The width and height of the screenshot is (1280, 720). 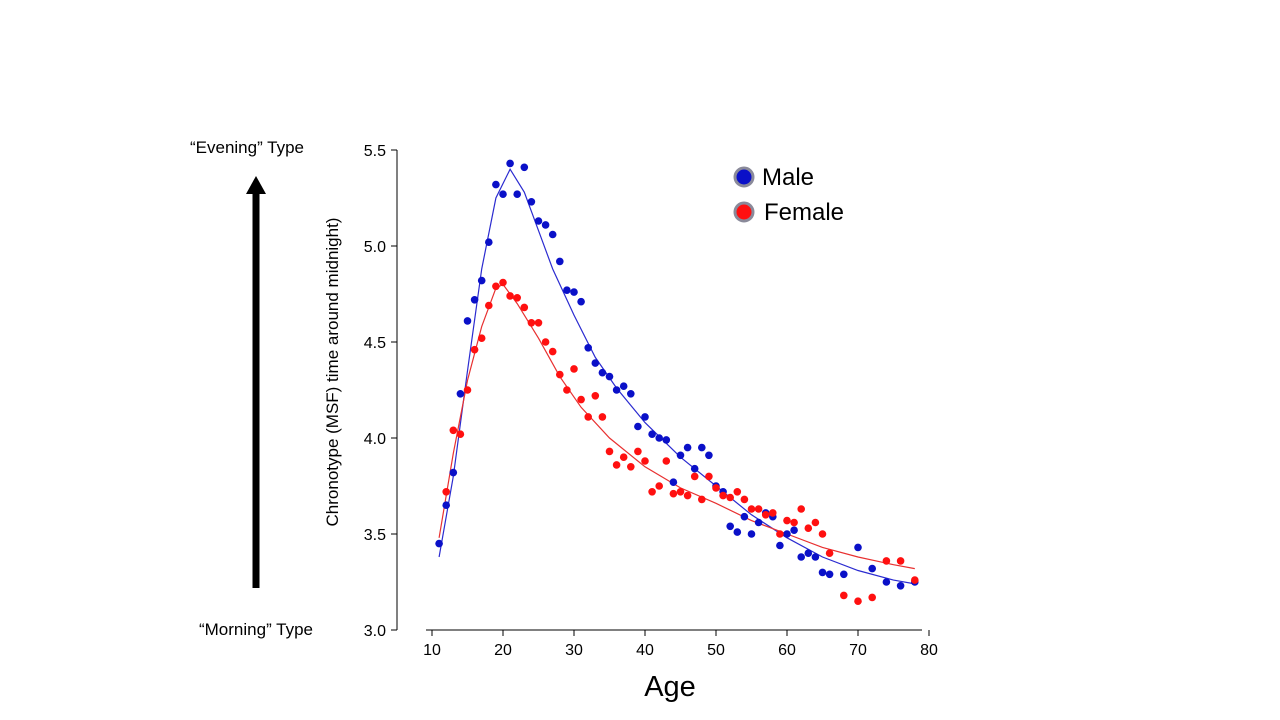 I want to click on morning-type-label: “Morning” Type, so click(x=256, y=629).